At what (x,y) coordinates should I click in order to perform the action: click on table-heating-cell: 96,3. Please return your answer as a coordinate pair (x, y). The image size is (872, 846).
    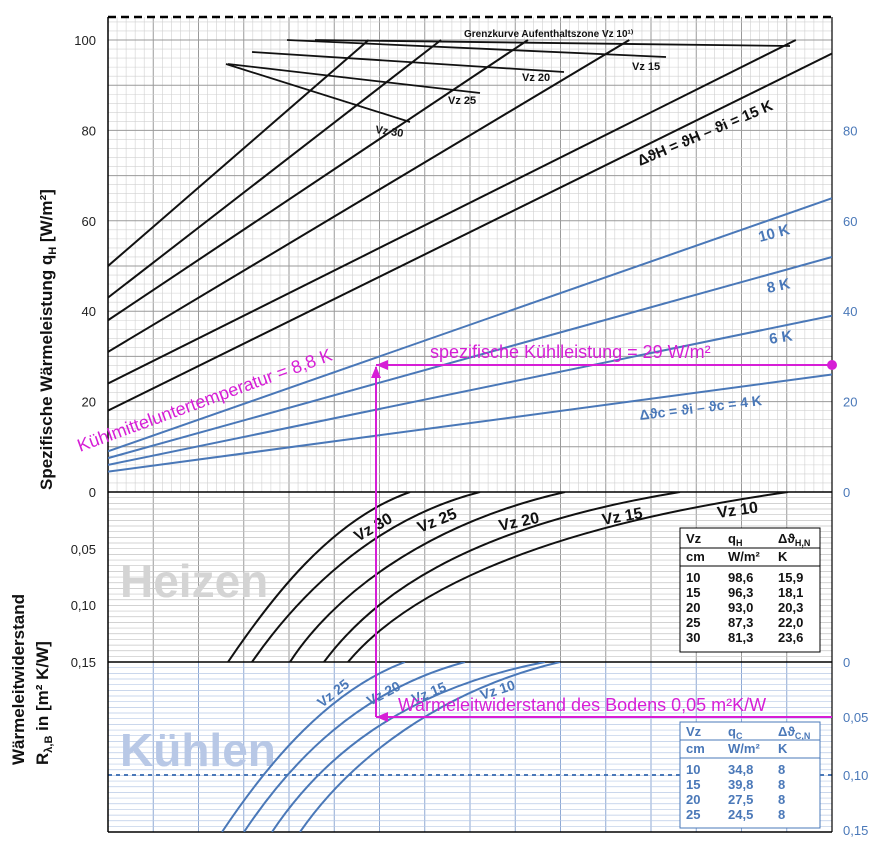
    Looking at the image, I should click on (740, 592).